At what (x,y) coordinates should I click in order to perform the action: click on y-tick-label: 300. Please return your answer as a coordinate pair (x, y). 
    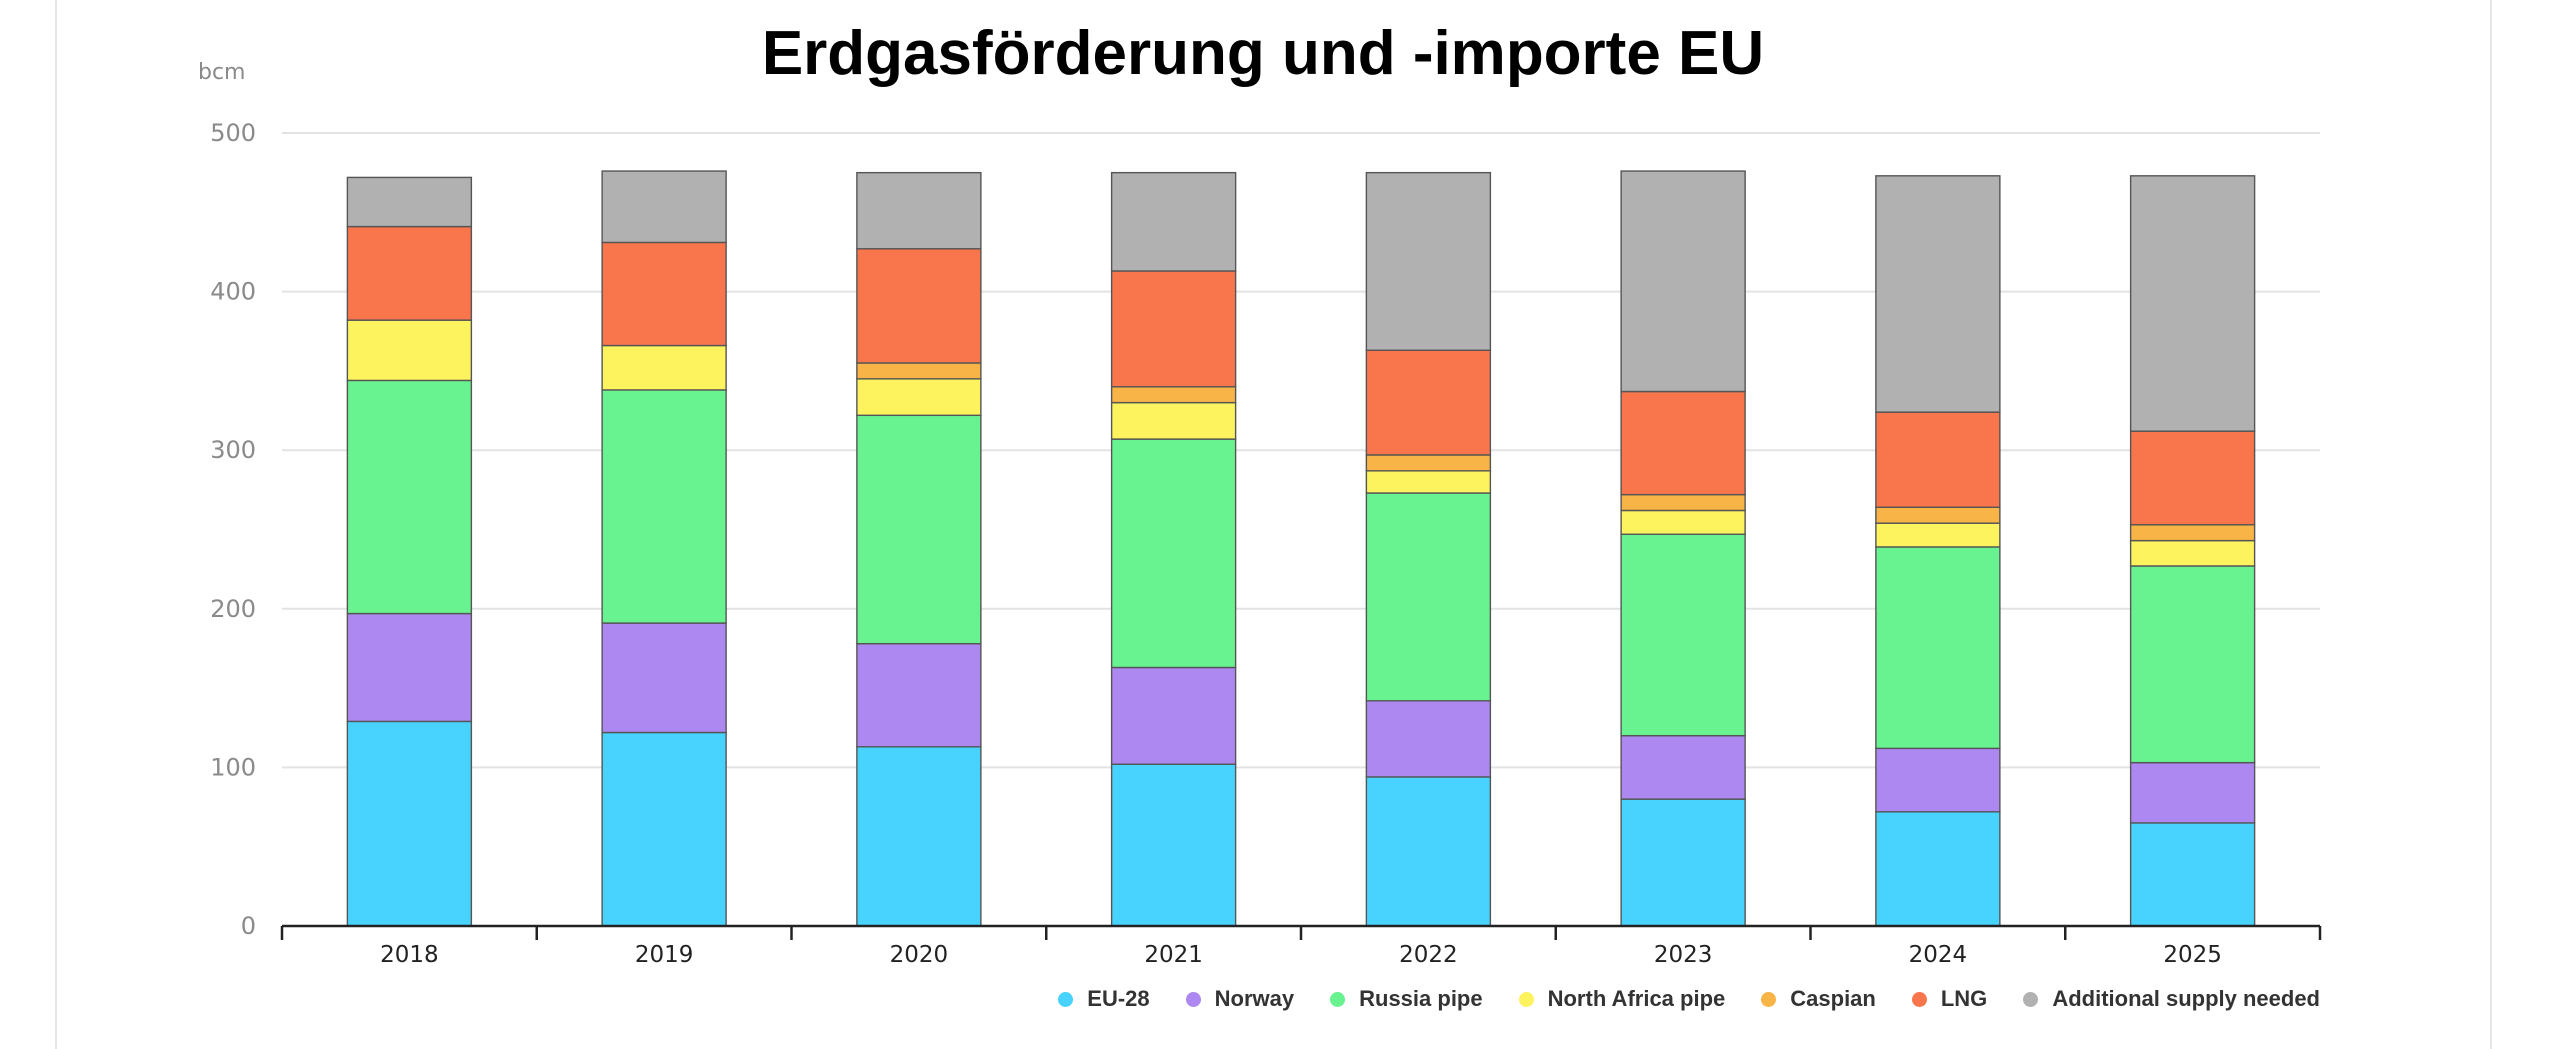
    Looking at the image, I should click on (233, 450).